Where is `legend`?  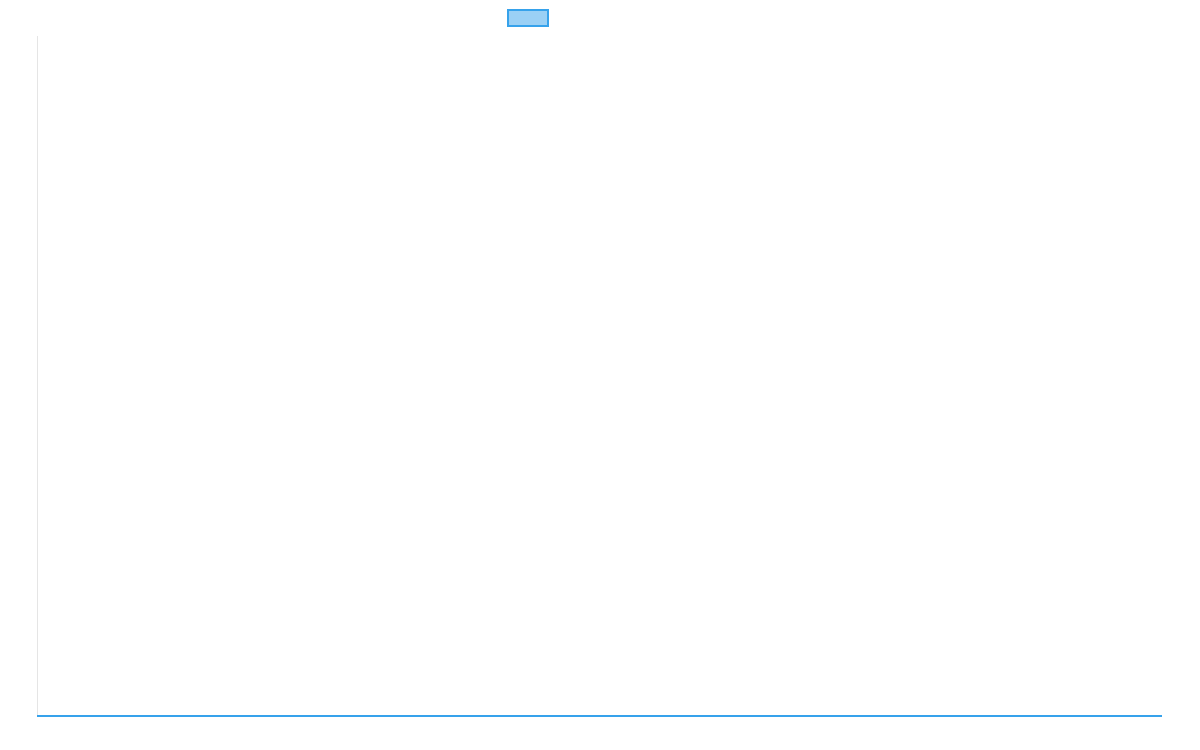
legend is located at coordinates (528, 18).